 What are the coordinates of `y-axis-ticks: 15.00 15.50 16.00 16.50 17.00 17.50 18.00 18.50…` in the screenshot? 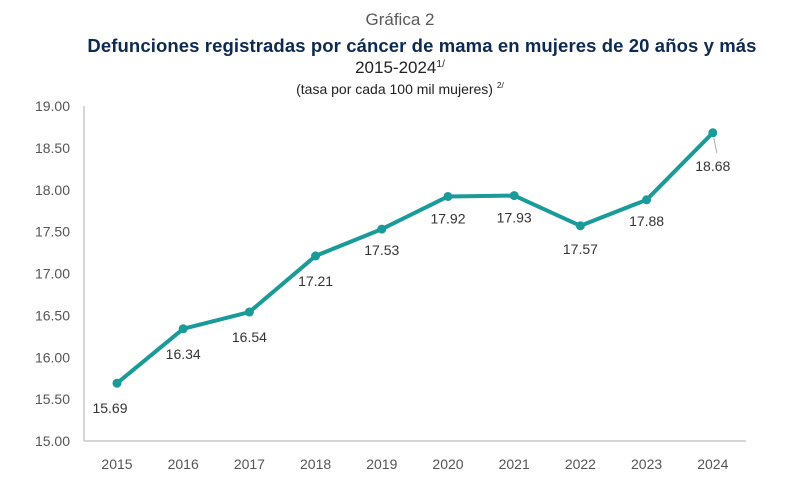 It's located at (52, 273).